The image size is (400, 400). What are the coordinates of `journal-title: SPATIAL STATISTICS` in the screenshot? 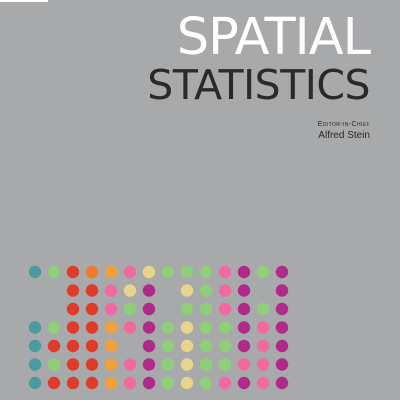 It's located at (259, 58).